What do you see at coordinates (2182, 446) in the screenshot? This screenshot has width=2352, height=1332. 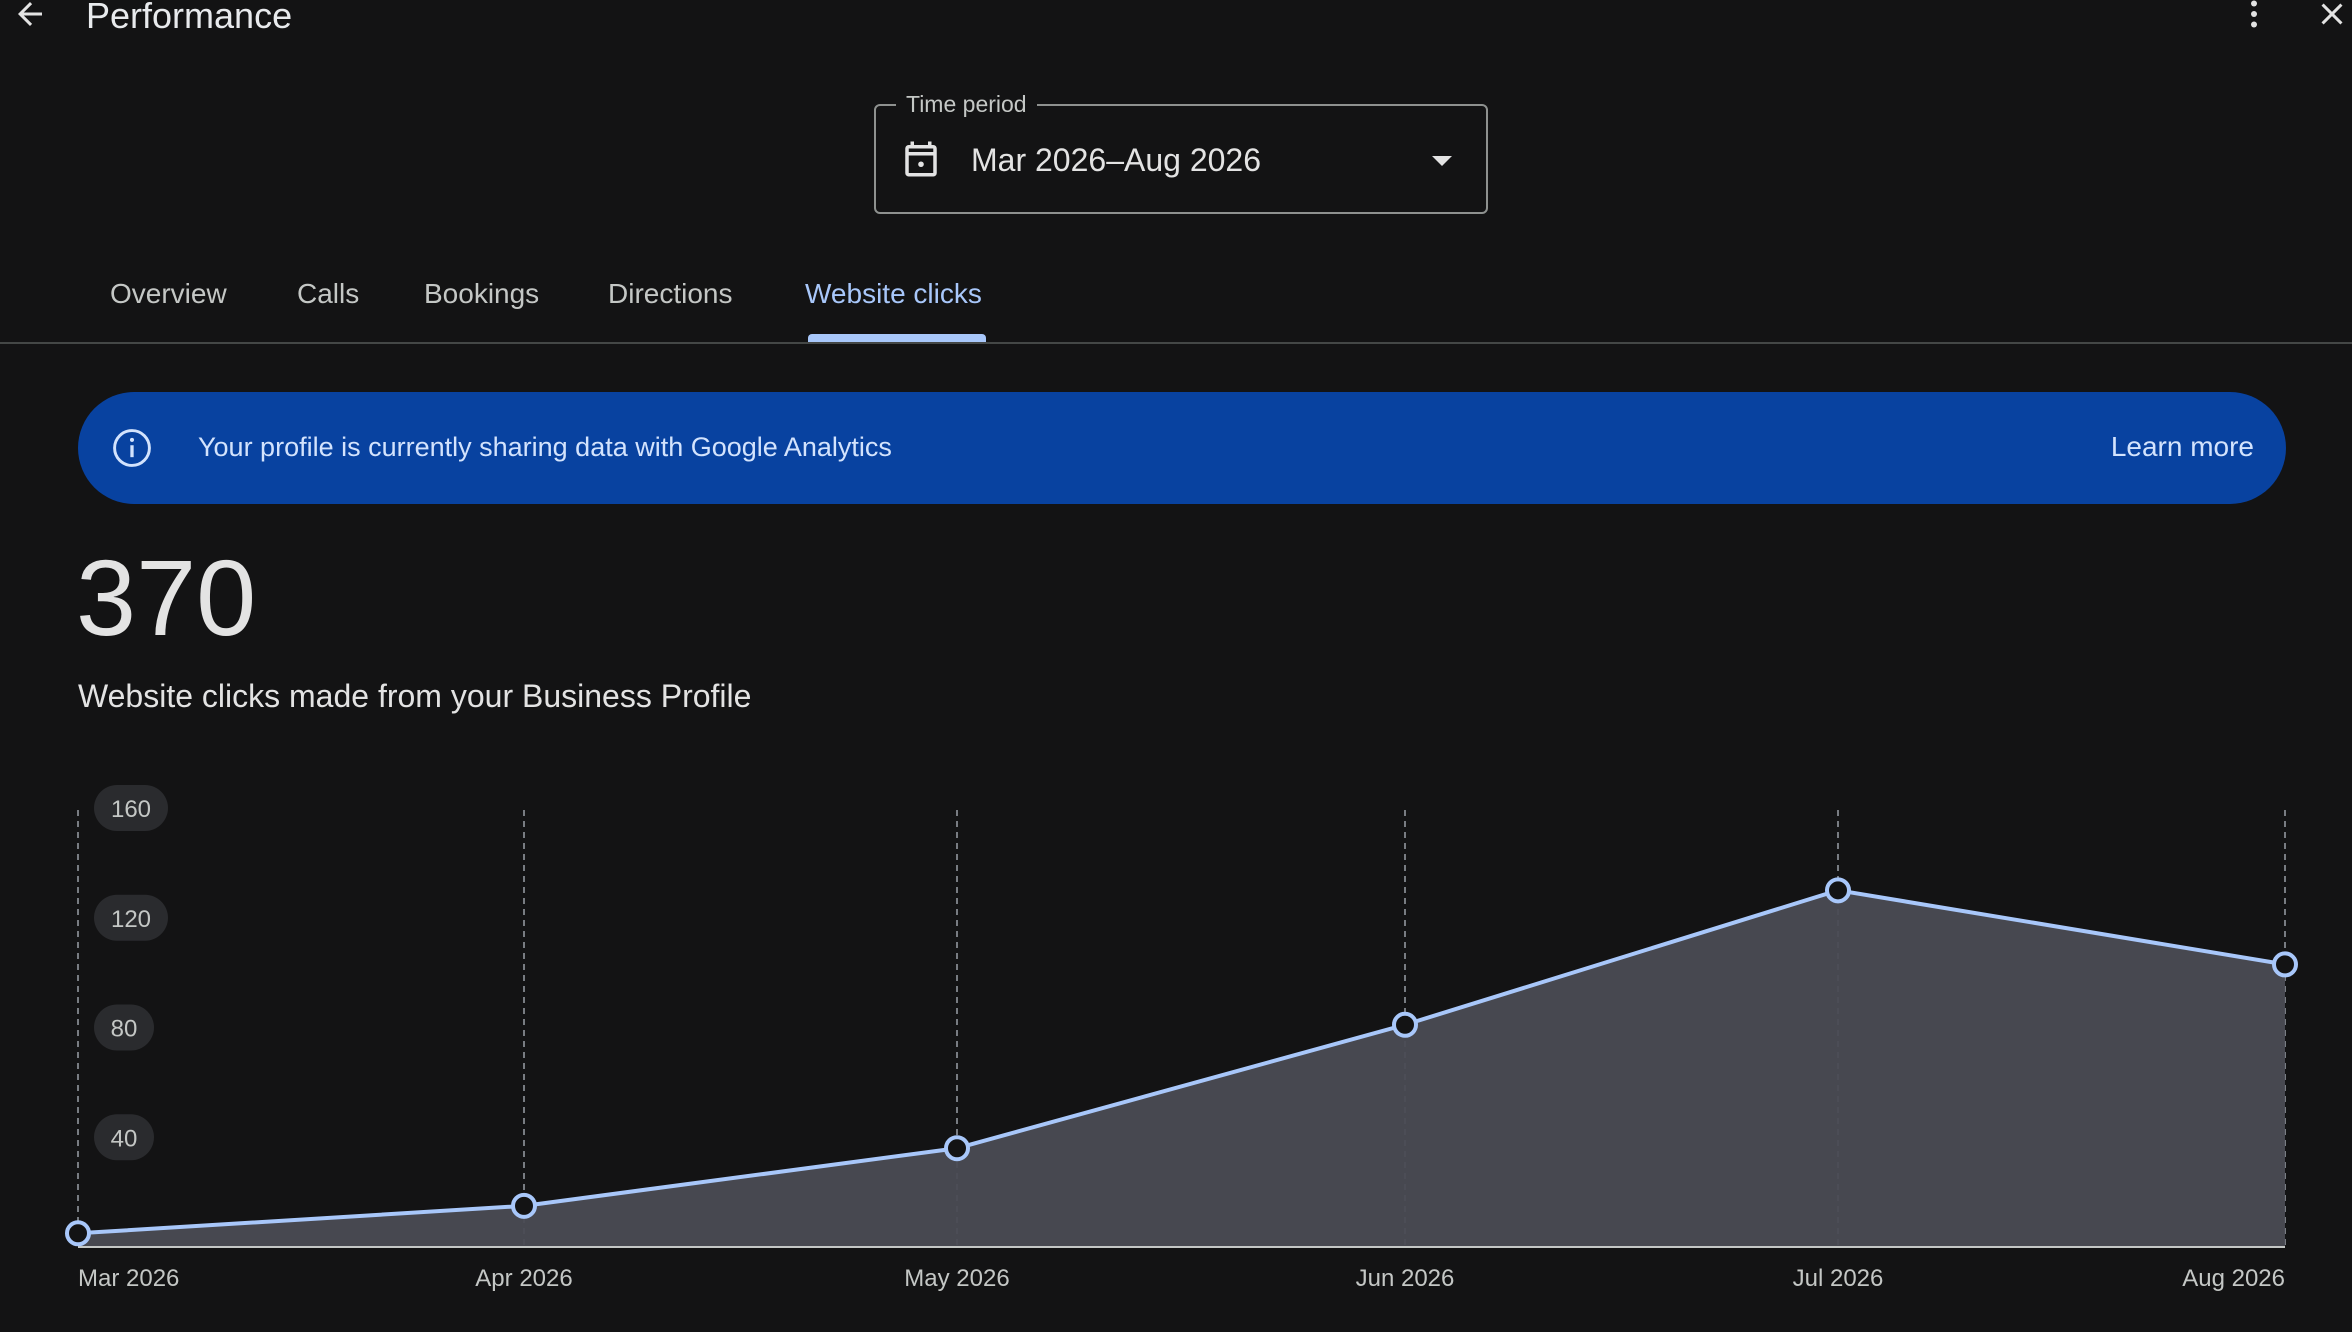 I see `learn-more-link: Learn more` at bounding box center [2182, 446].